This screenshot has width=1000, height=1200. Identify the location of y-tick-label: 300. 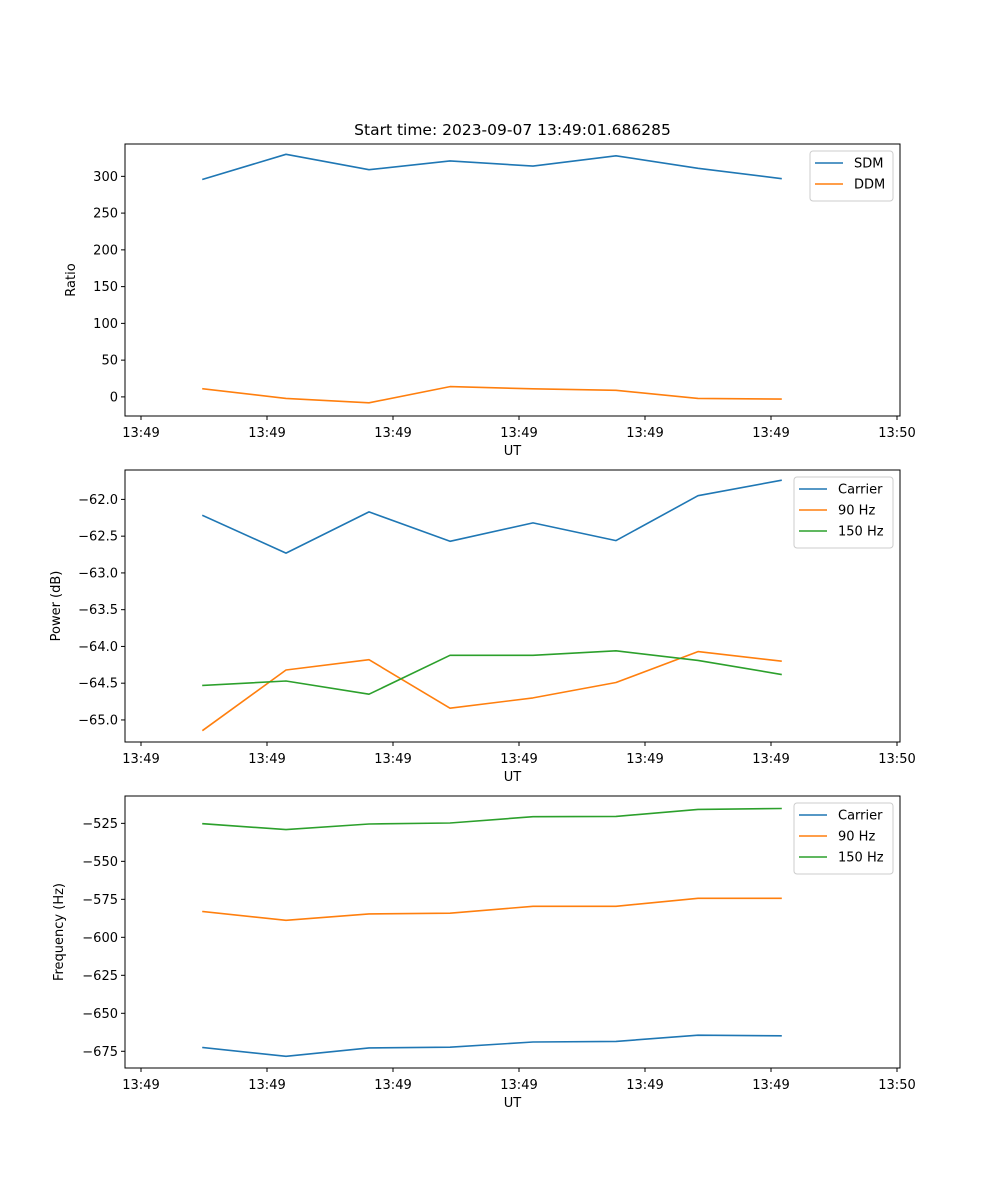
(105, 177).